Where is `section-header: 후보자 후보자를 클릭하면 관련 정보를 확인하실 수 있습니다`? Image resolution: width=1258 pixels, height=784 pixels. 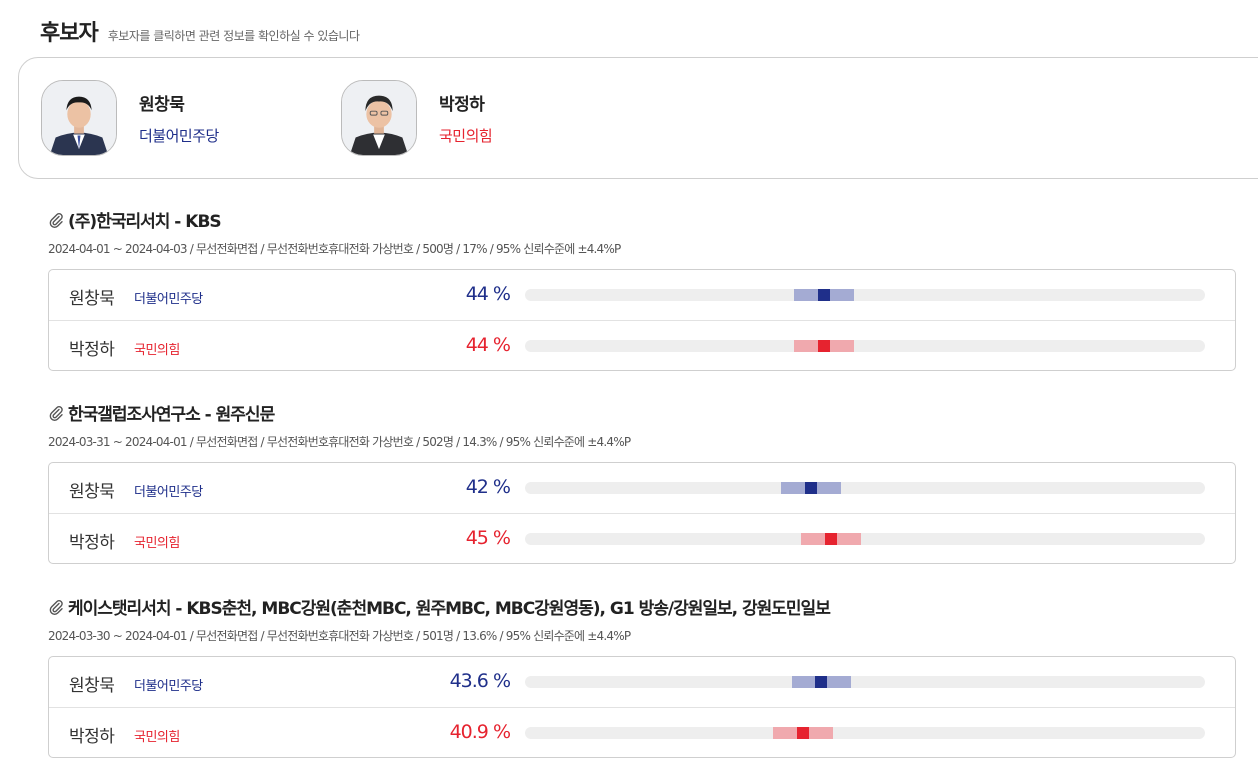
section-header: 후보자 후보자를 클릭하면 관련 정보를 확인하실 수 있습니다 is located at coordinates (200, 31).